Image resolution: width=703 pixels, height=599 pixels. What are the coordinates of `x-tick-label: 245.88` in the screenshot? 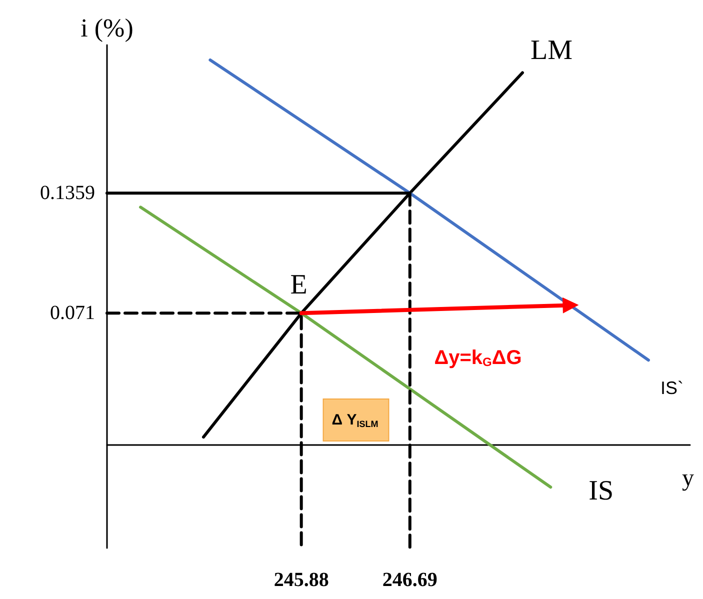 It's located at (301, 580).